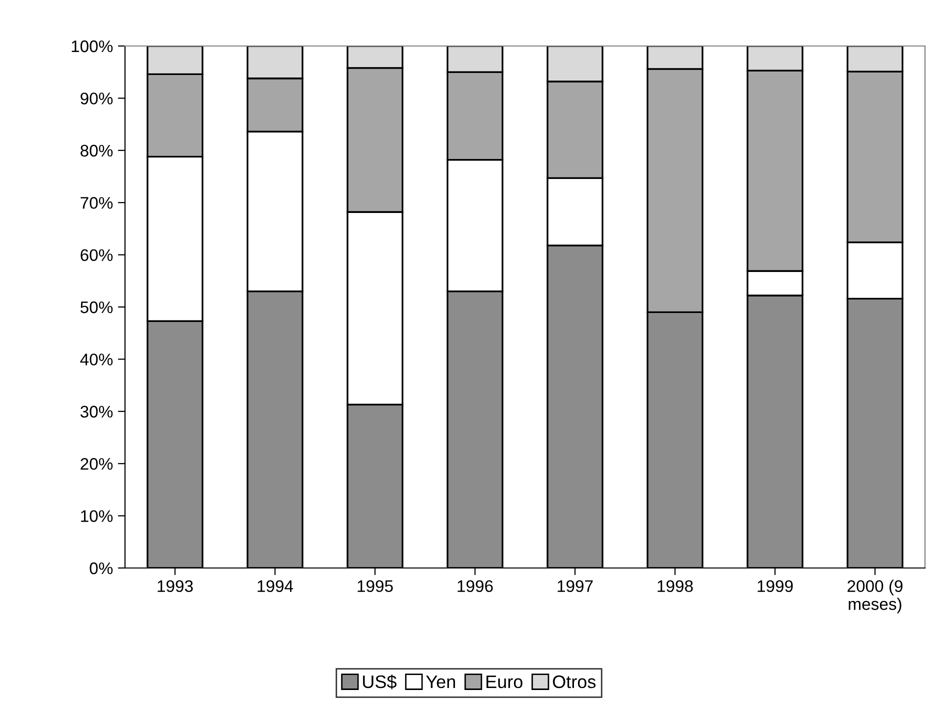 The width and height of the screenshot is (938, 706). What do you see at coordinates (775, 586) in the screenshot?
I see `x-tick-label: 1999` at bounding box center [775, 586].